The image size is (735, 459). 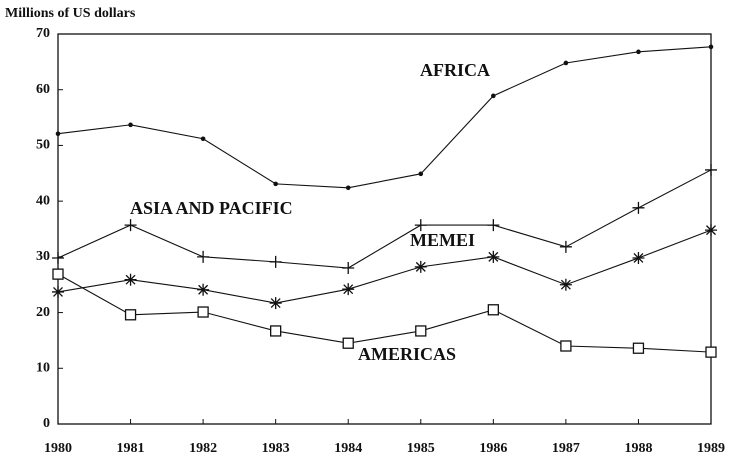 What do you see at coordinates (276, 448) in the screenshot?
I see `x-tick-label: 1983` at bounding box center [276, 448].